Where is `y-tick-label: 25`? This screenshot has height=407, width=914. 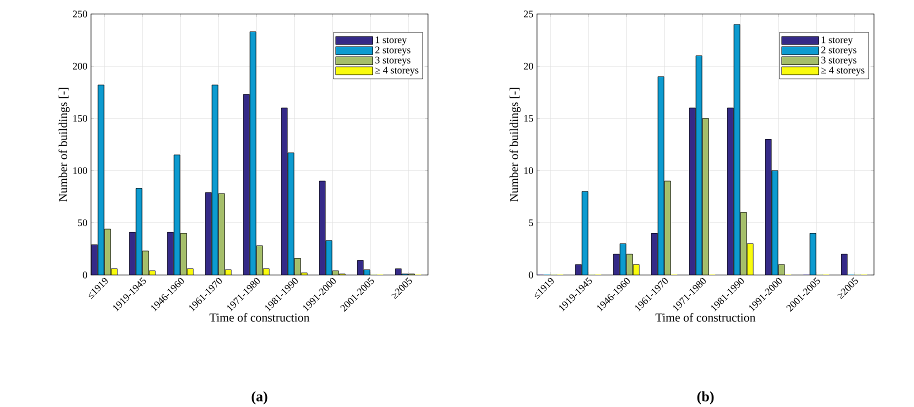 y-tick-label: 25 is located at coordinates (529, 14).